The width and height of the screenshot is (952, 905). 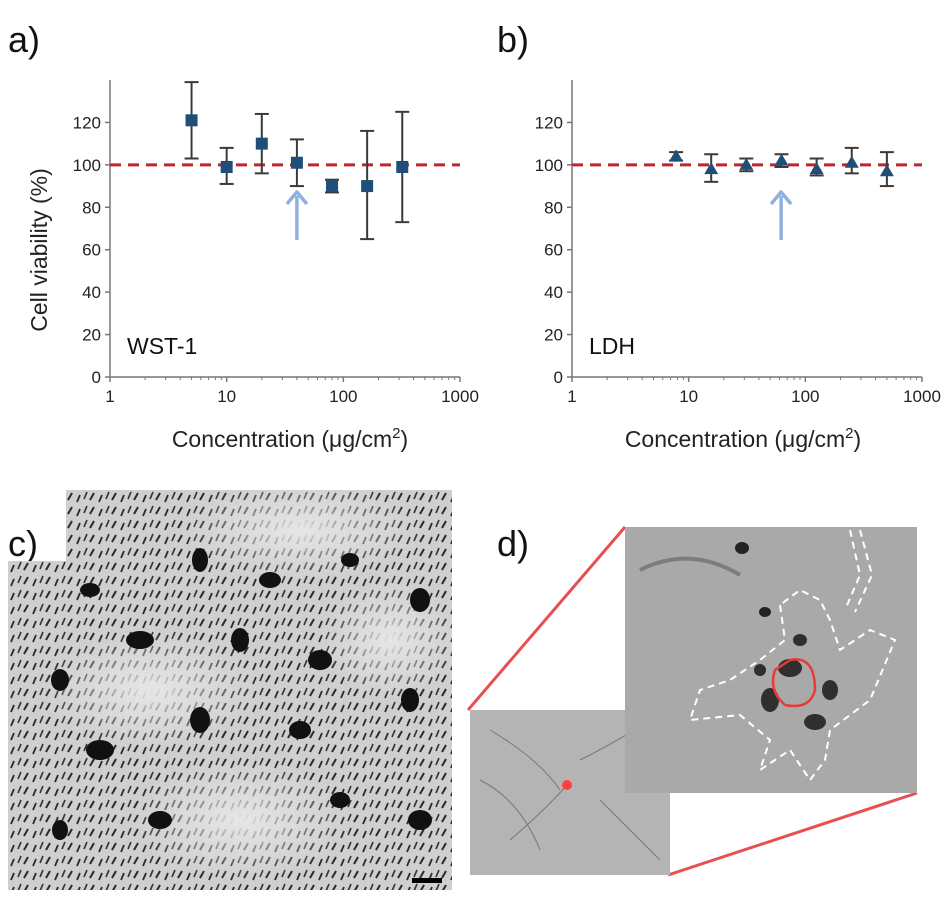 What do you see at coordinates (427, 880) in the screenshot?
I see `scale-bar` at bounding box center [427, 880].